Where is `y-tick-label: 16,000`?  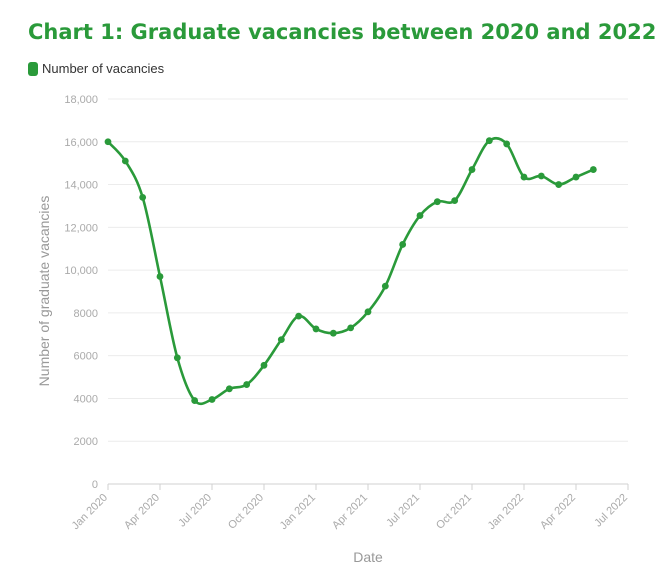 y-tick-label: 16,000 is located at coordinates (81, 143).